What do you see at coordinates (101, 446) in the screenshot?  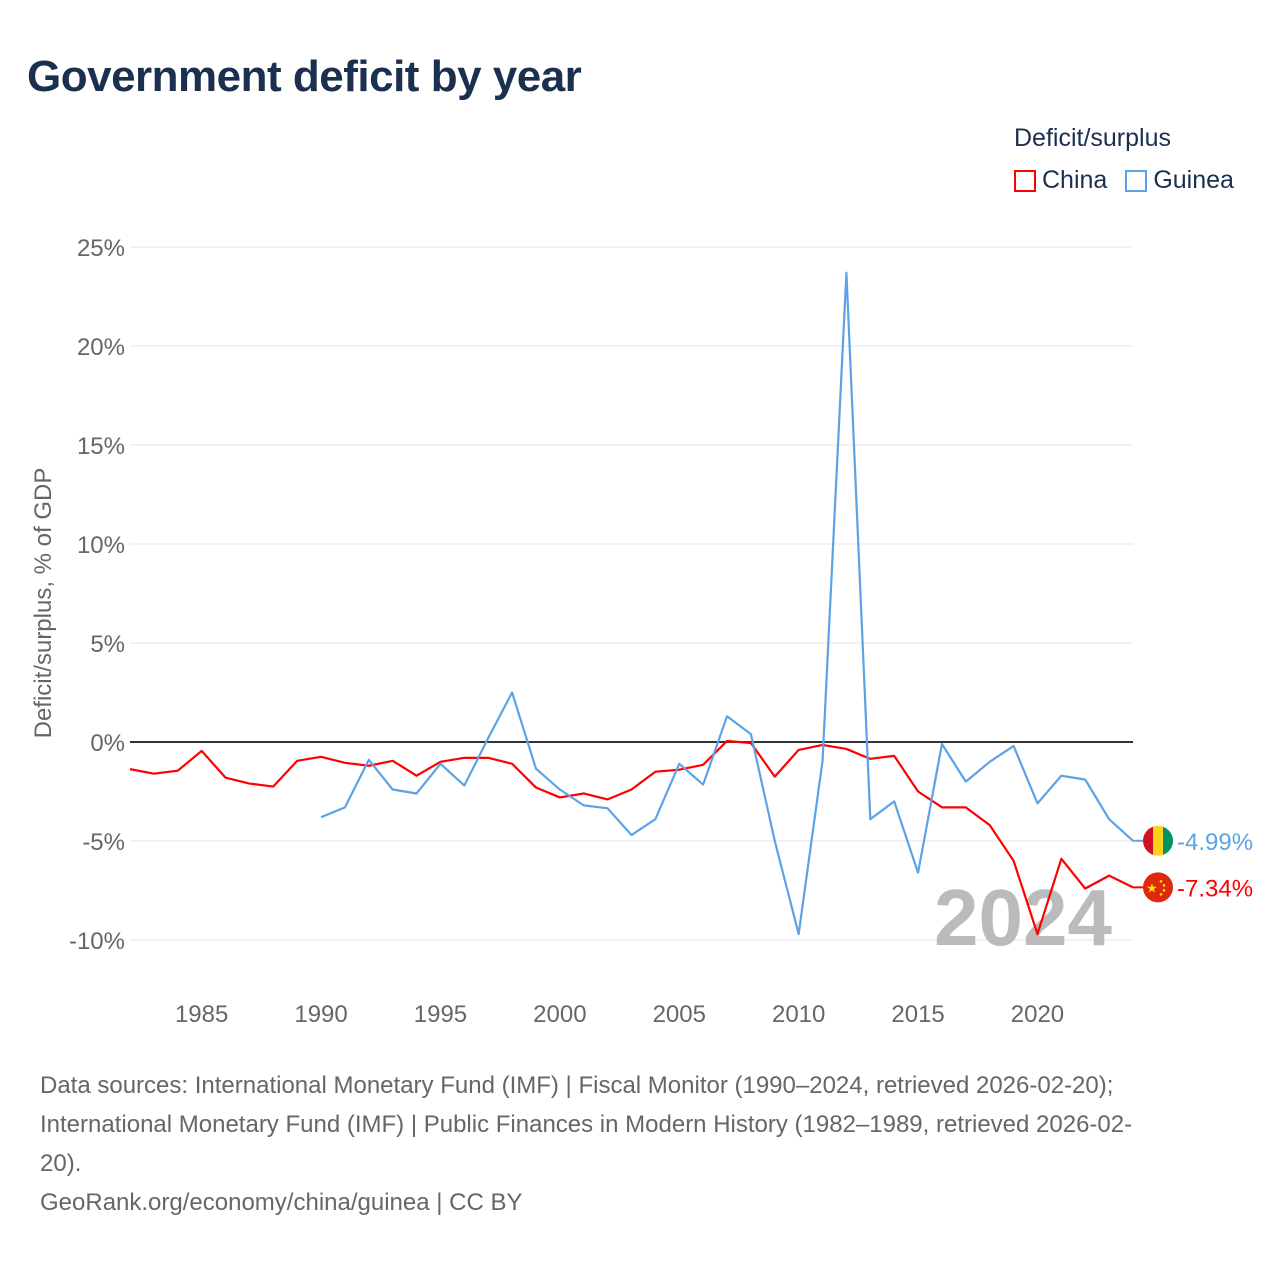 I see `y-tick-label: 15%` at bounding box center [101, 446].